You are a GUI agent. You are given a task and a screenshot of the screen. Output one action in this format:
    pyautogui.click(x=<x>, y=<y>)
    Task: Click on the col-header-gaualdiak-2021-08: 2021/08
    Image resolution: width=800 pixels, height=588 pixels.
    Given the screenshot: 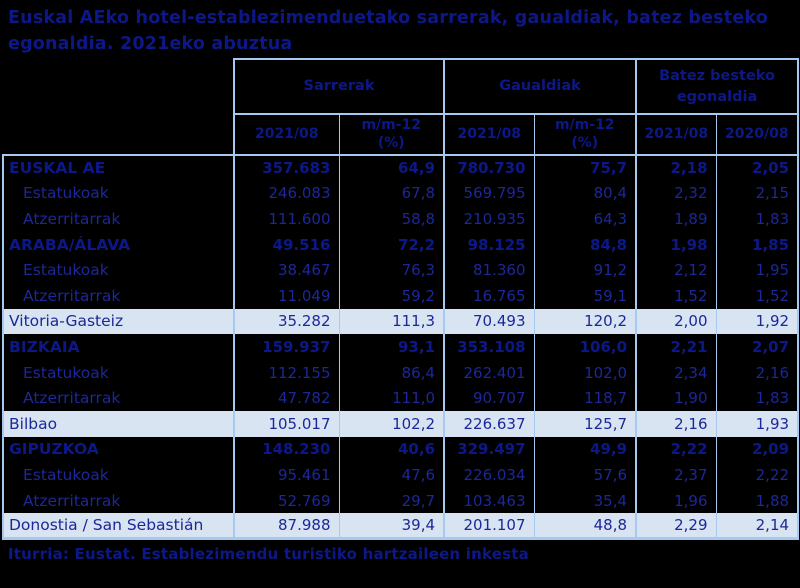 What is the action you would take?
    pyautogui.click(x=489, y=134)
    